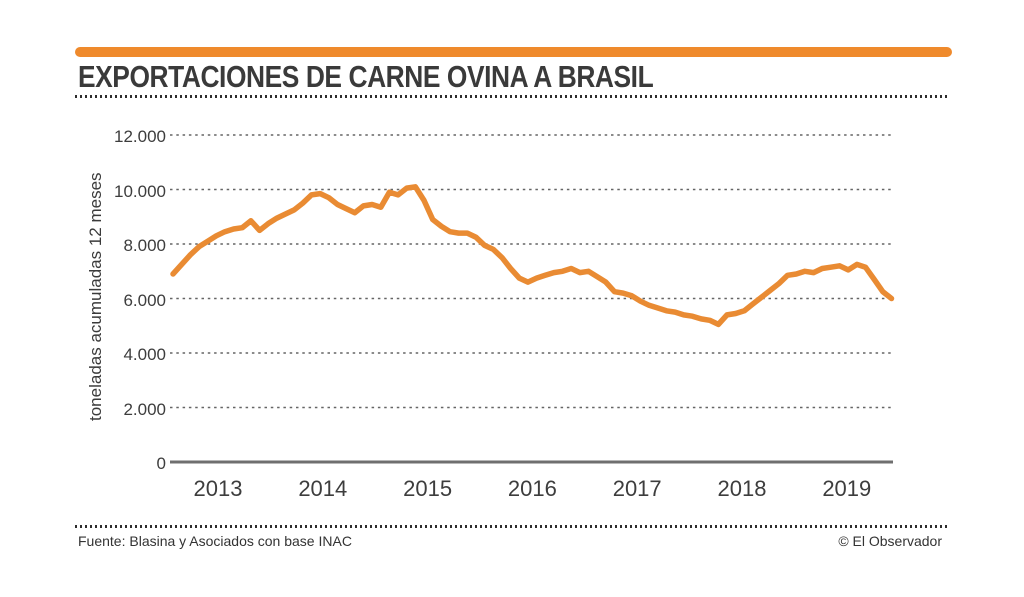 This screenshot has height=597, width=1024. I want to click on x-tick-label: 2018, so click(742, 488).